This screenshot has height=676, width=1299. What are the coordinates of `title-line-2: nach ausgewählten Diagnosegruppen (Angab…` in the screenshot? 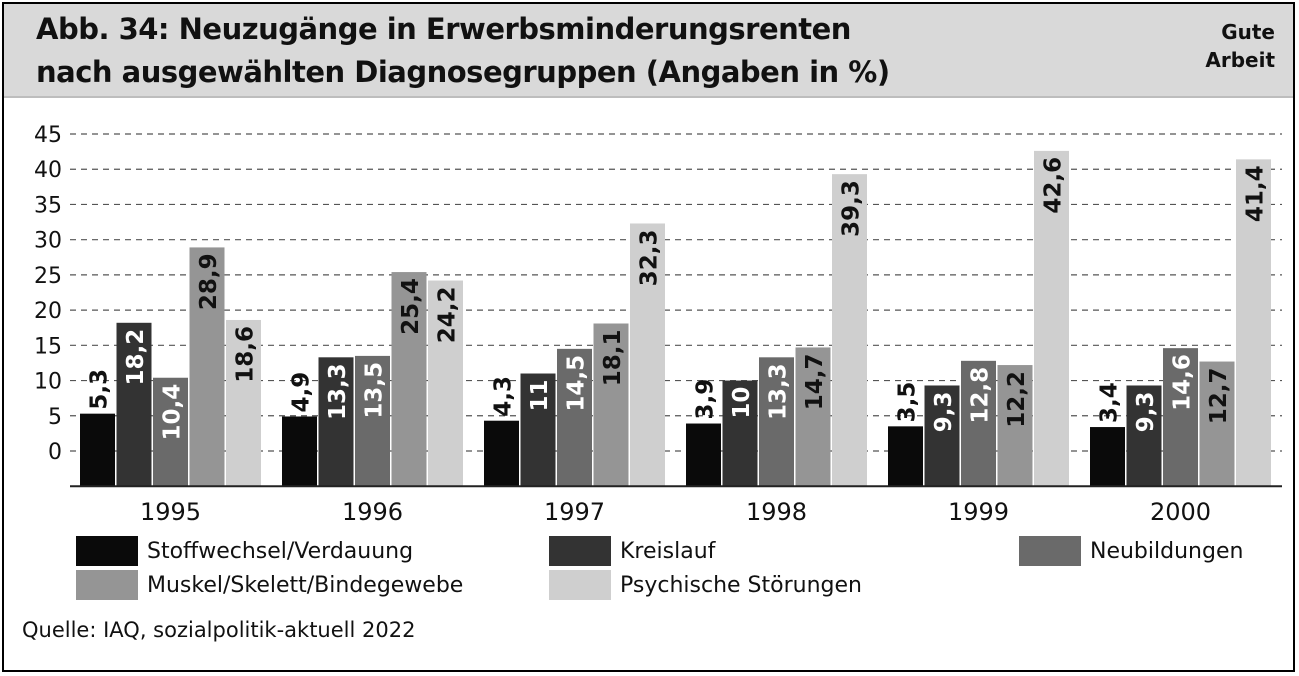 It's located at (463, 72).